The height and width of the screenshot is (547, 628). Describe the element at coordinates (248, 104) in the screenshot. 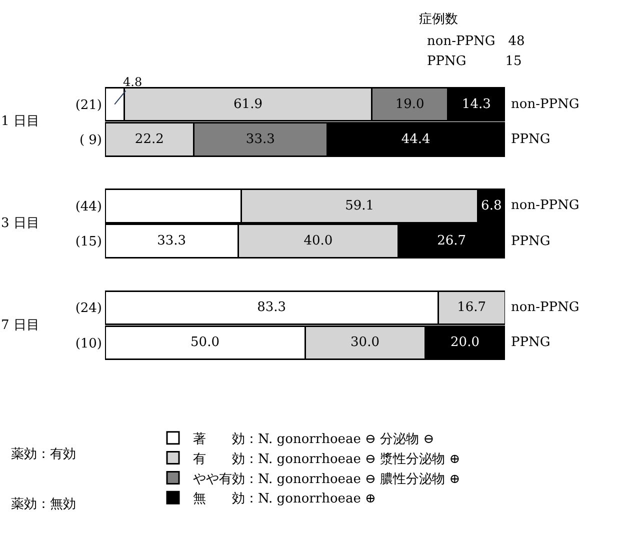

I see `data-label: 61.9` at that location.